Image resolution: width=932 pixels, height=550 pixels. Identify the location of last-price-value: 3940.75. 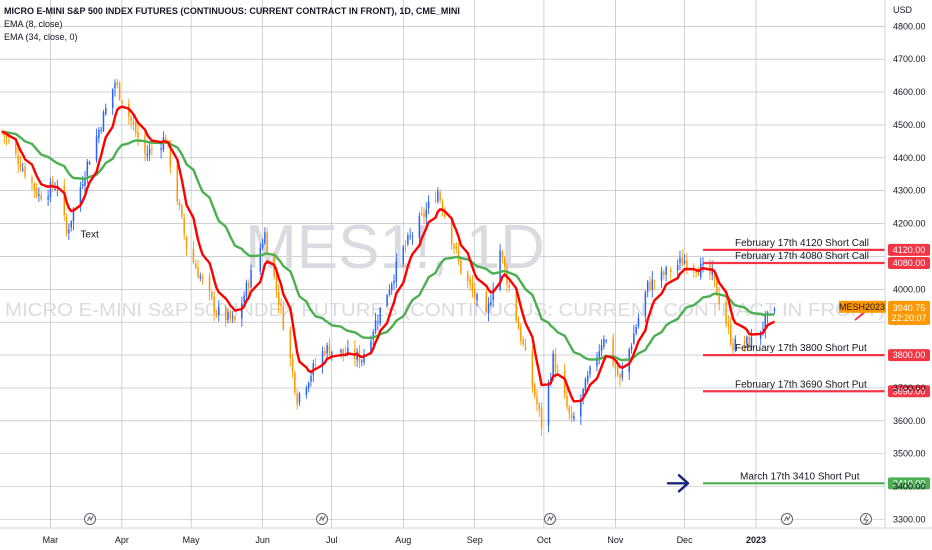
(909, 308).